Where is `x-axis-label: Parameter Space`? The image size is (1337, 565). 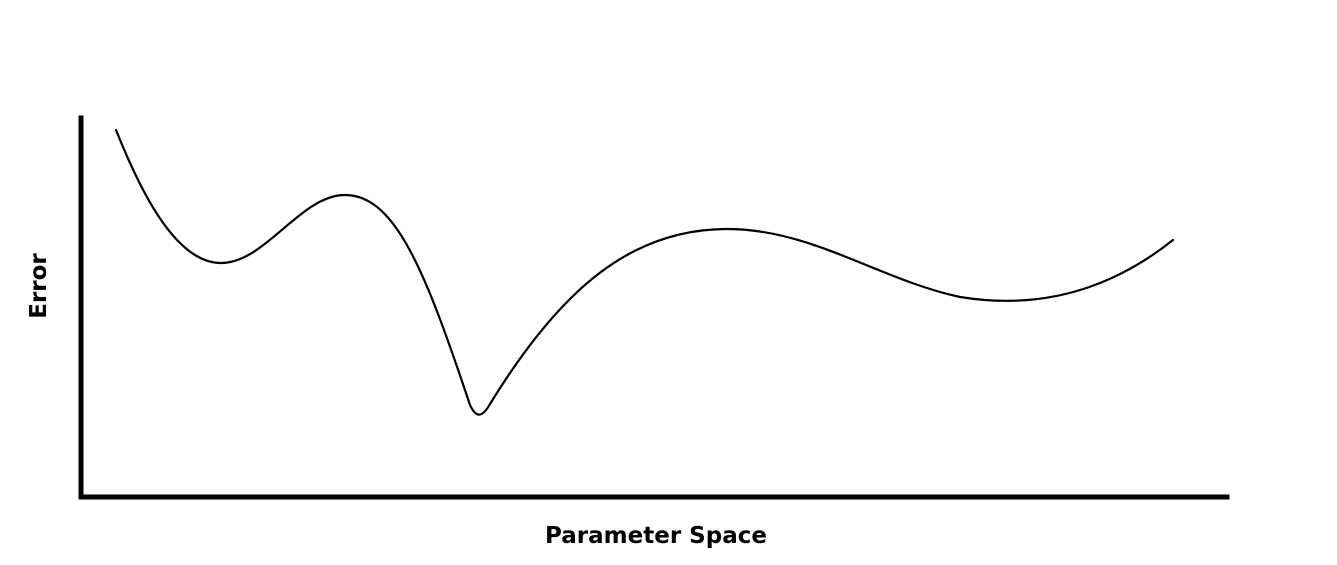
x-axis-label: Parameter Space is located at coordinates (656, 536).